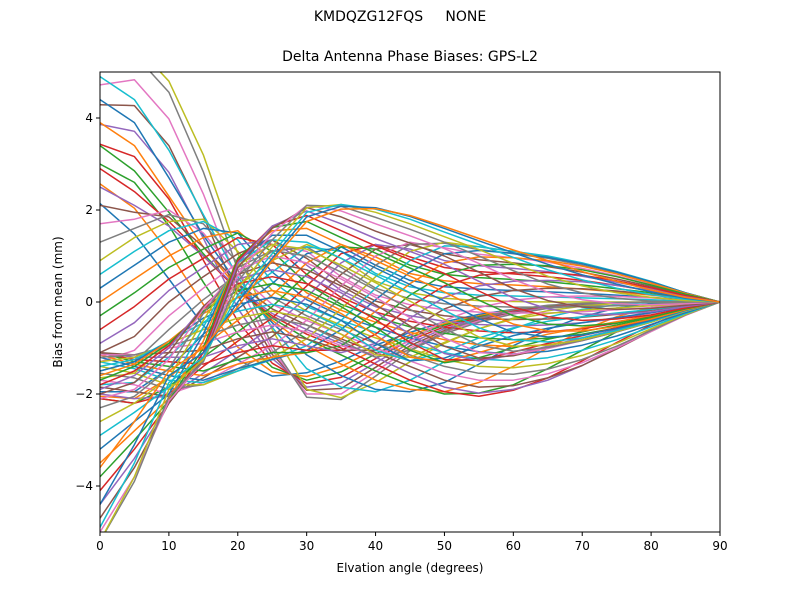 This screenshot has height=600, width=800. What do you see at coordinates (412, 542) in the screenshot?
I see `x-axis: 0 10 20 30 40 50 60 70 80 90` at bounding box center [412, 542].